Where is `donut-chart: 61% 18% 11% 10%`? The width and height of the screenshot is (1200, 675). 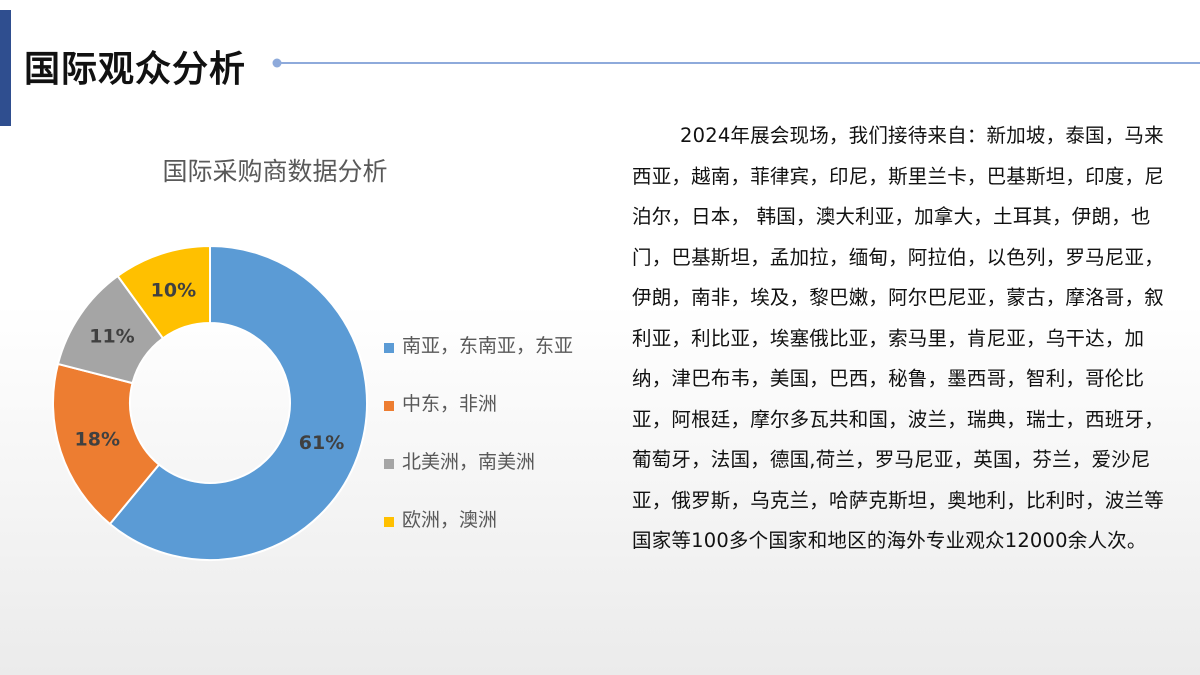
donut-chart: 61% 18% 11% 10% is located at coordinates (210, 402).